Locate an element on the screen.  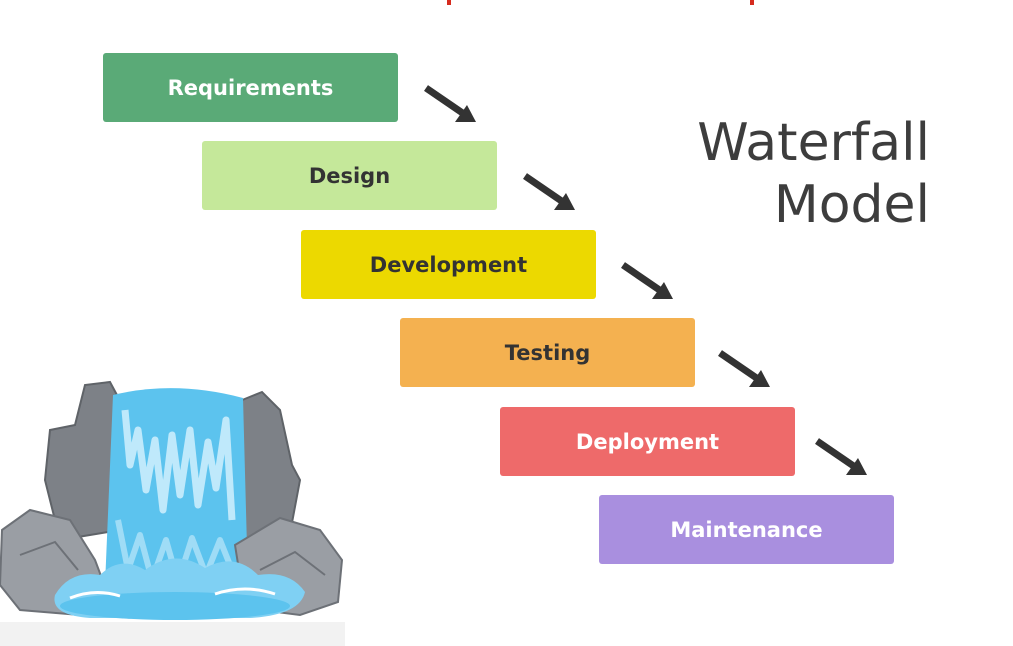
step-maintenance: Maintenance is located at coordinates (746, 529).